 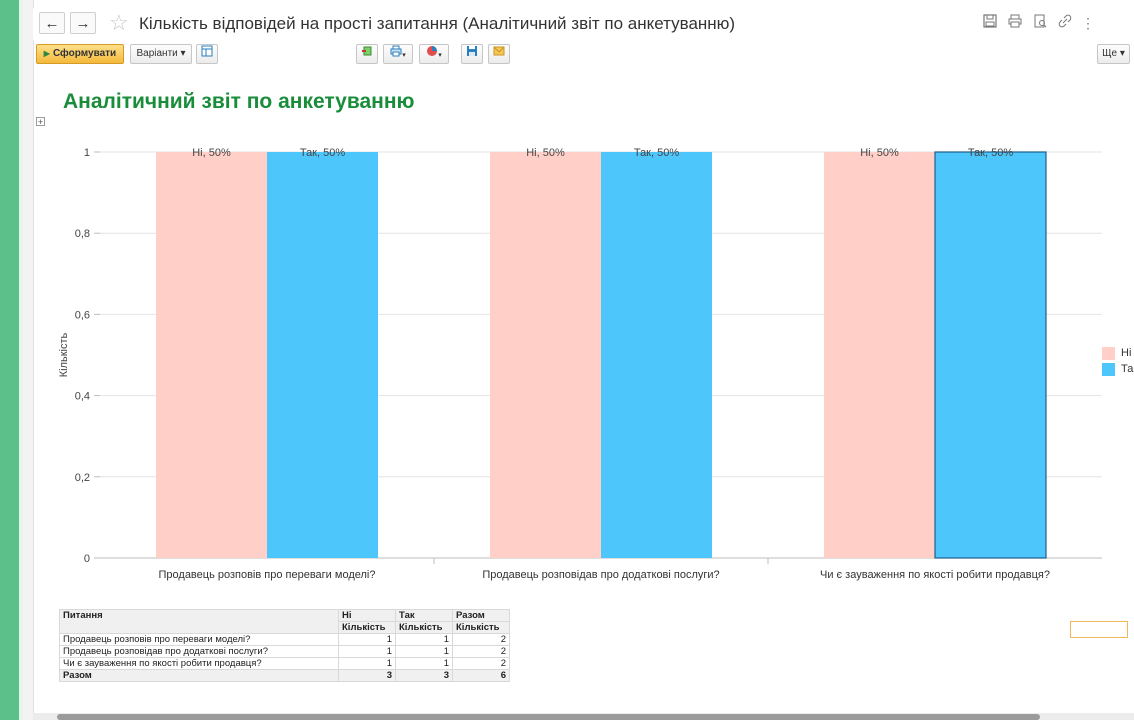 What do you see at coordinates (1099, 629) in the screenshot?
I see `selected-cell-indicator` at bounding box center [1099, 629].